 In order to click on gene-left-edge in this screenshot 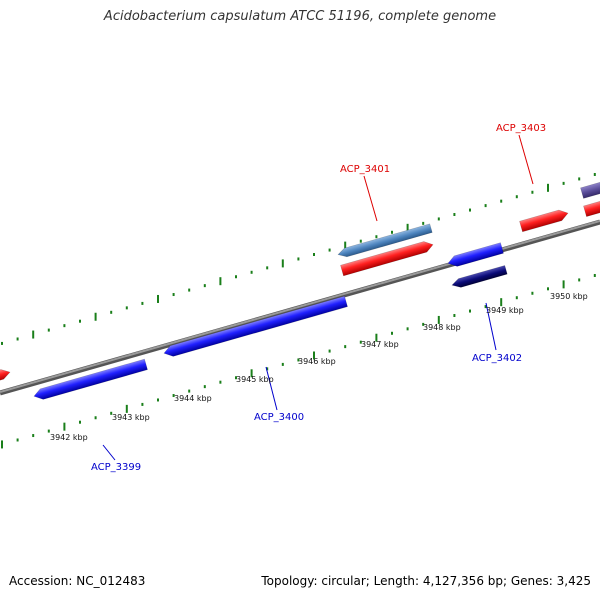, I will do `click(5, 376)`.